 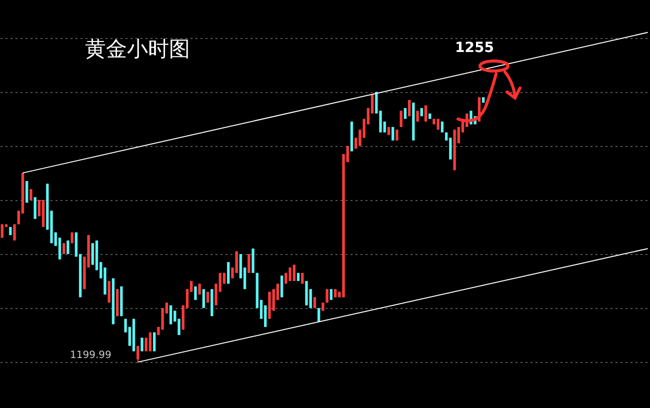 I want to click on chart-title: 黄金小时图, so click(x=137, y=49).